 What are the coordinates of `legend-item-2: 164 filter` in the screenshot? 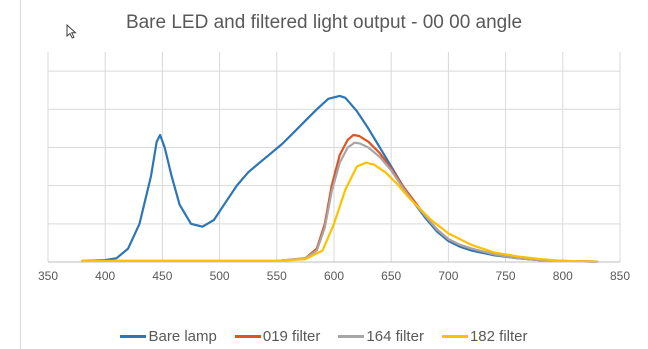 It's located at (381, 336).